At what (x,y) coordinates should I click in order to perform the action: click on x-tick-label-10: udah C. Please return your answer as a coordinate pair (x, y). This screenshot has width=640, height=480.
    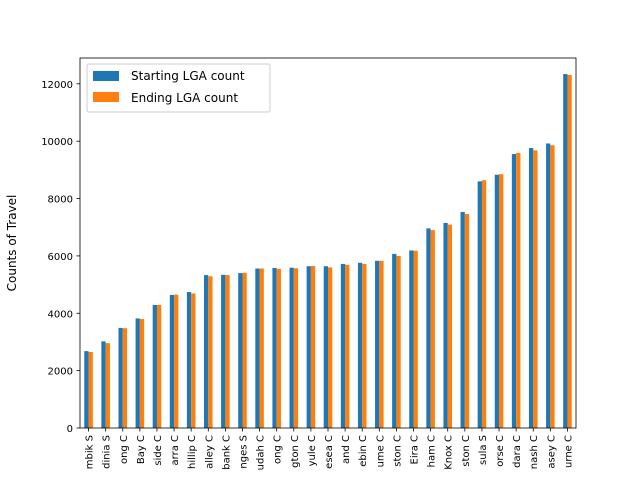
    Looking at the image, I should click on (261, 452).